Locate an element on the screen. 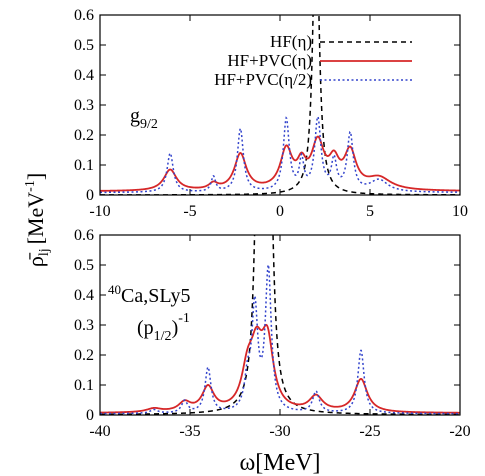  x-axis-label: ω[MeV] is located at coordinates (279, 463).